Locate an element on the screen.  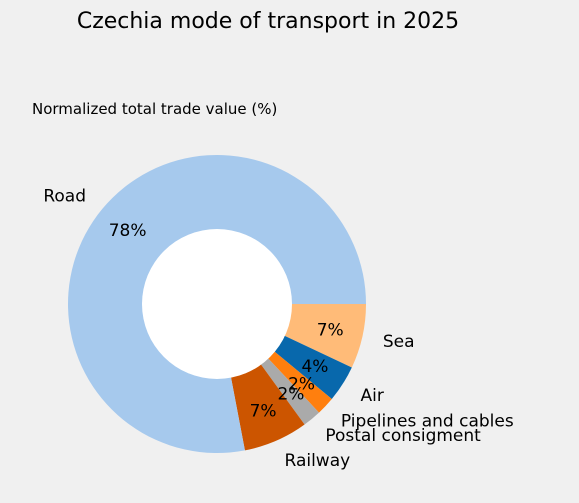
pct-label-postal-consigment: 2% is located at coordinates (290, 394).